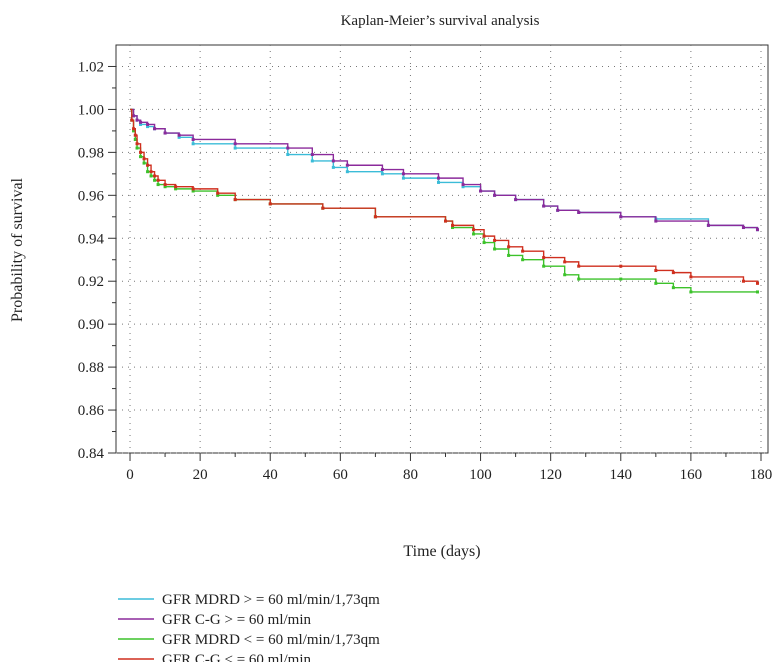 This screenshot has height=667, width=774. I want to click on x-tick-label: 20, so click(200, 475).